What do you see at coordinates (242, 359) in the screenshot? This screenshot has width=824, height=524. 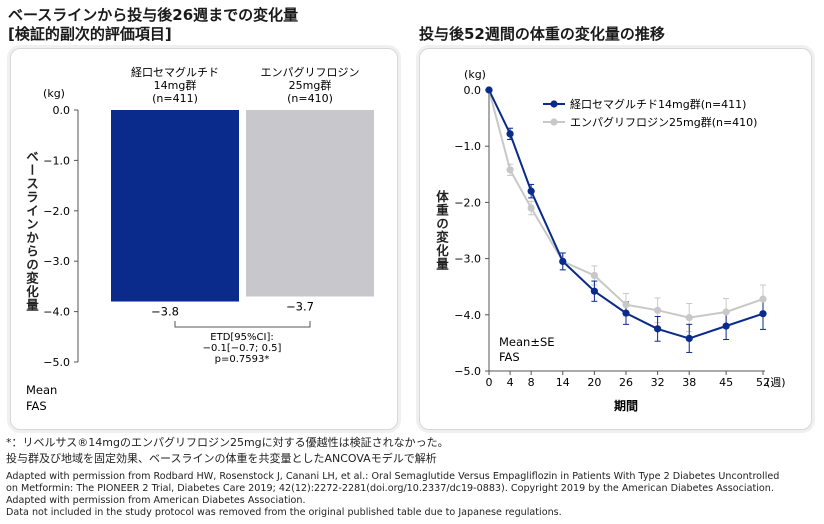 I see `etd-p-value: p=0.7593*` at bounding box center [242, 359].